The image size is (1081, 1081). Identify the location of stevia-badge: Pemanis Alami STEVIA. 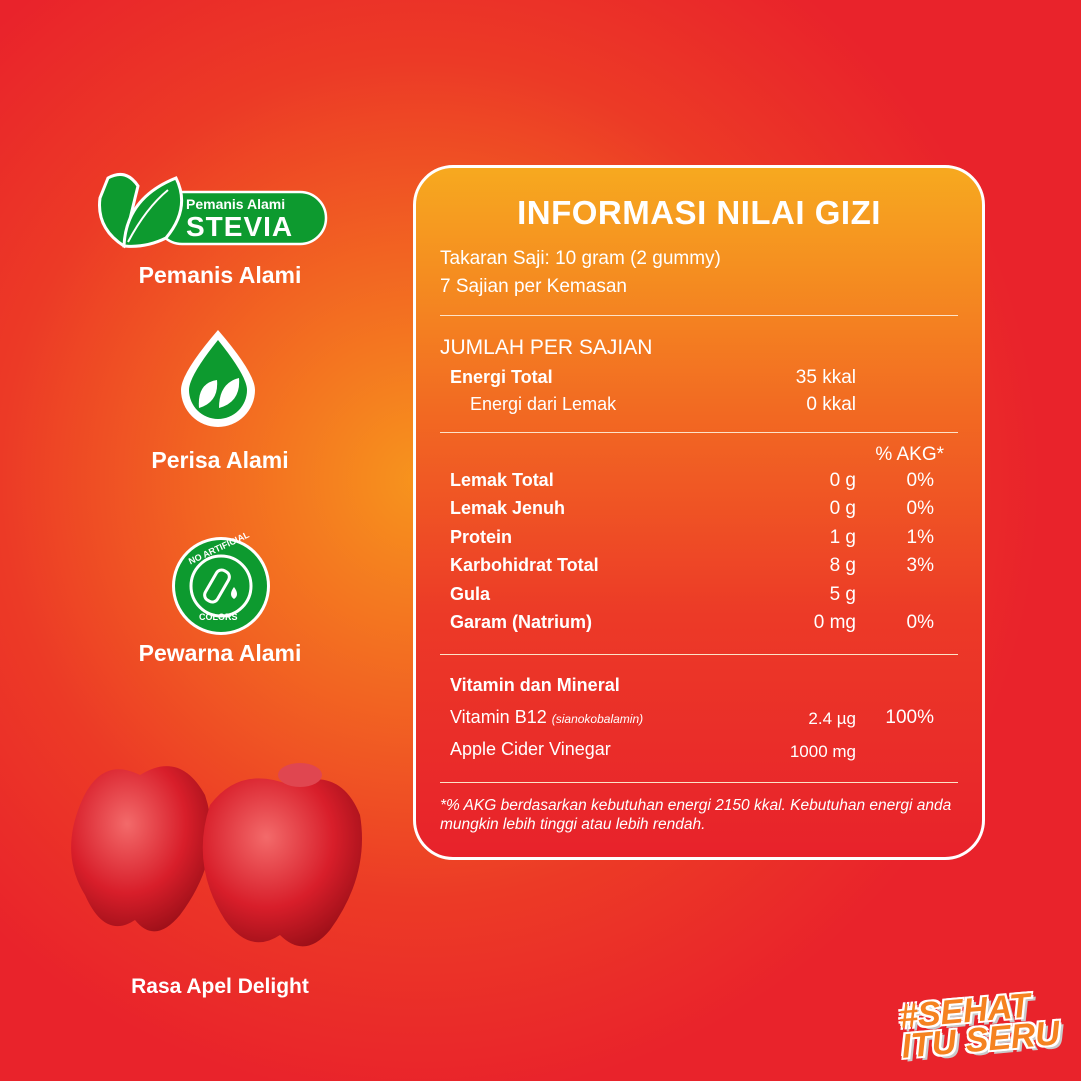
(213, 211).